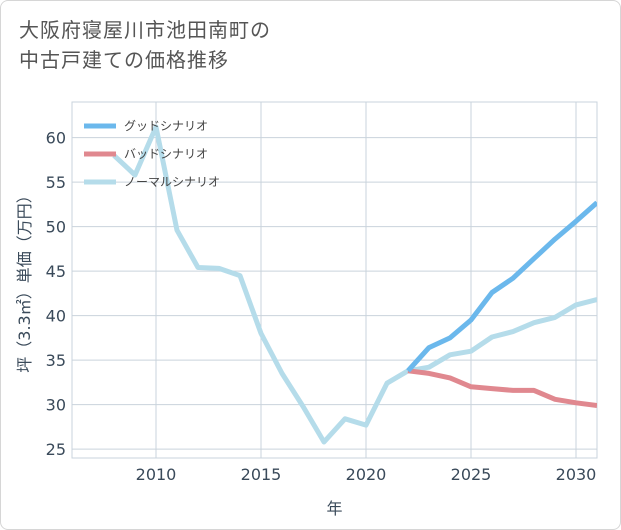 This screenshot has height=530, width=621. I want to click on y-tick-label: 35, so click(56, 360).